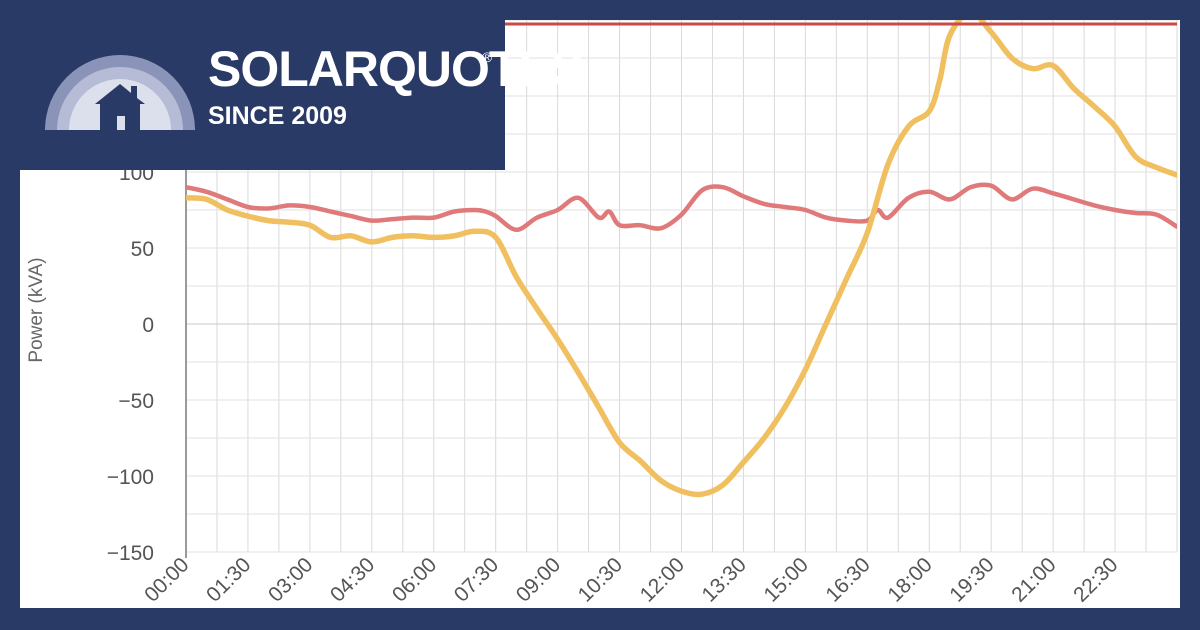 This screenshot has width=1200, height=630. Describe the element at coordinates (538, 579) in the screenshot. I see `x-tick-label: 09:00` at that location.